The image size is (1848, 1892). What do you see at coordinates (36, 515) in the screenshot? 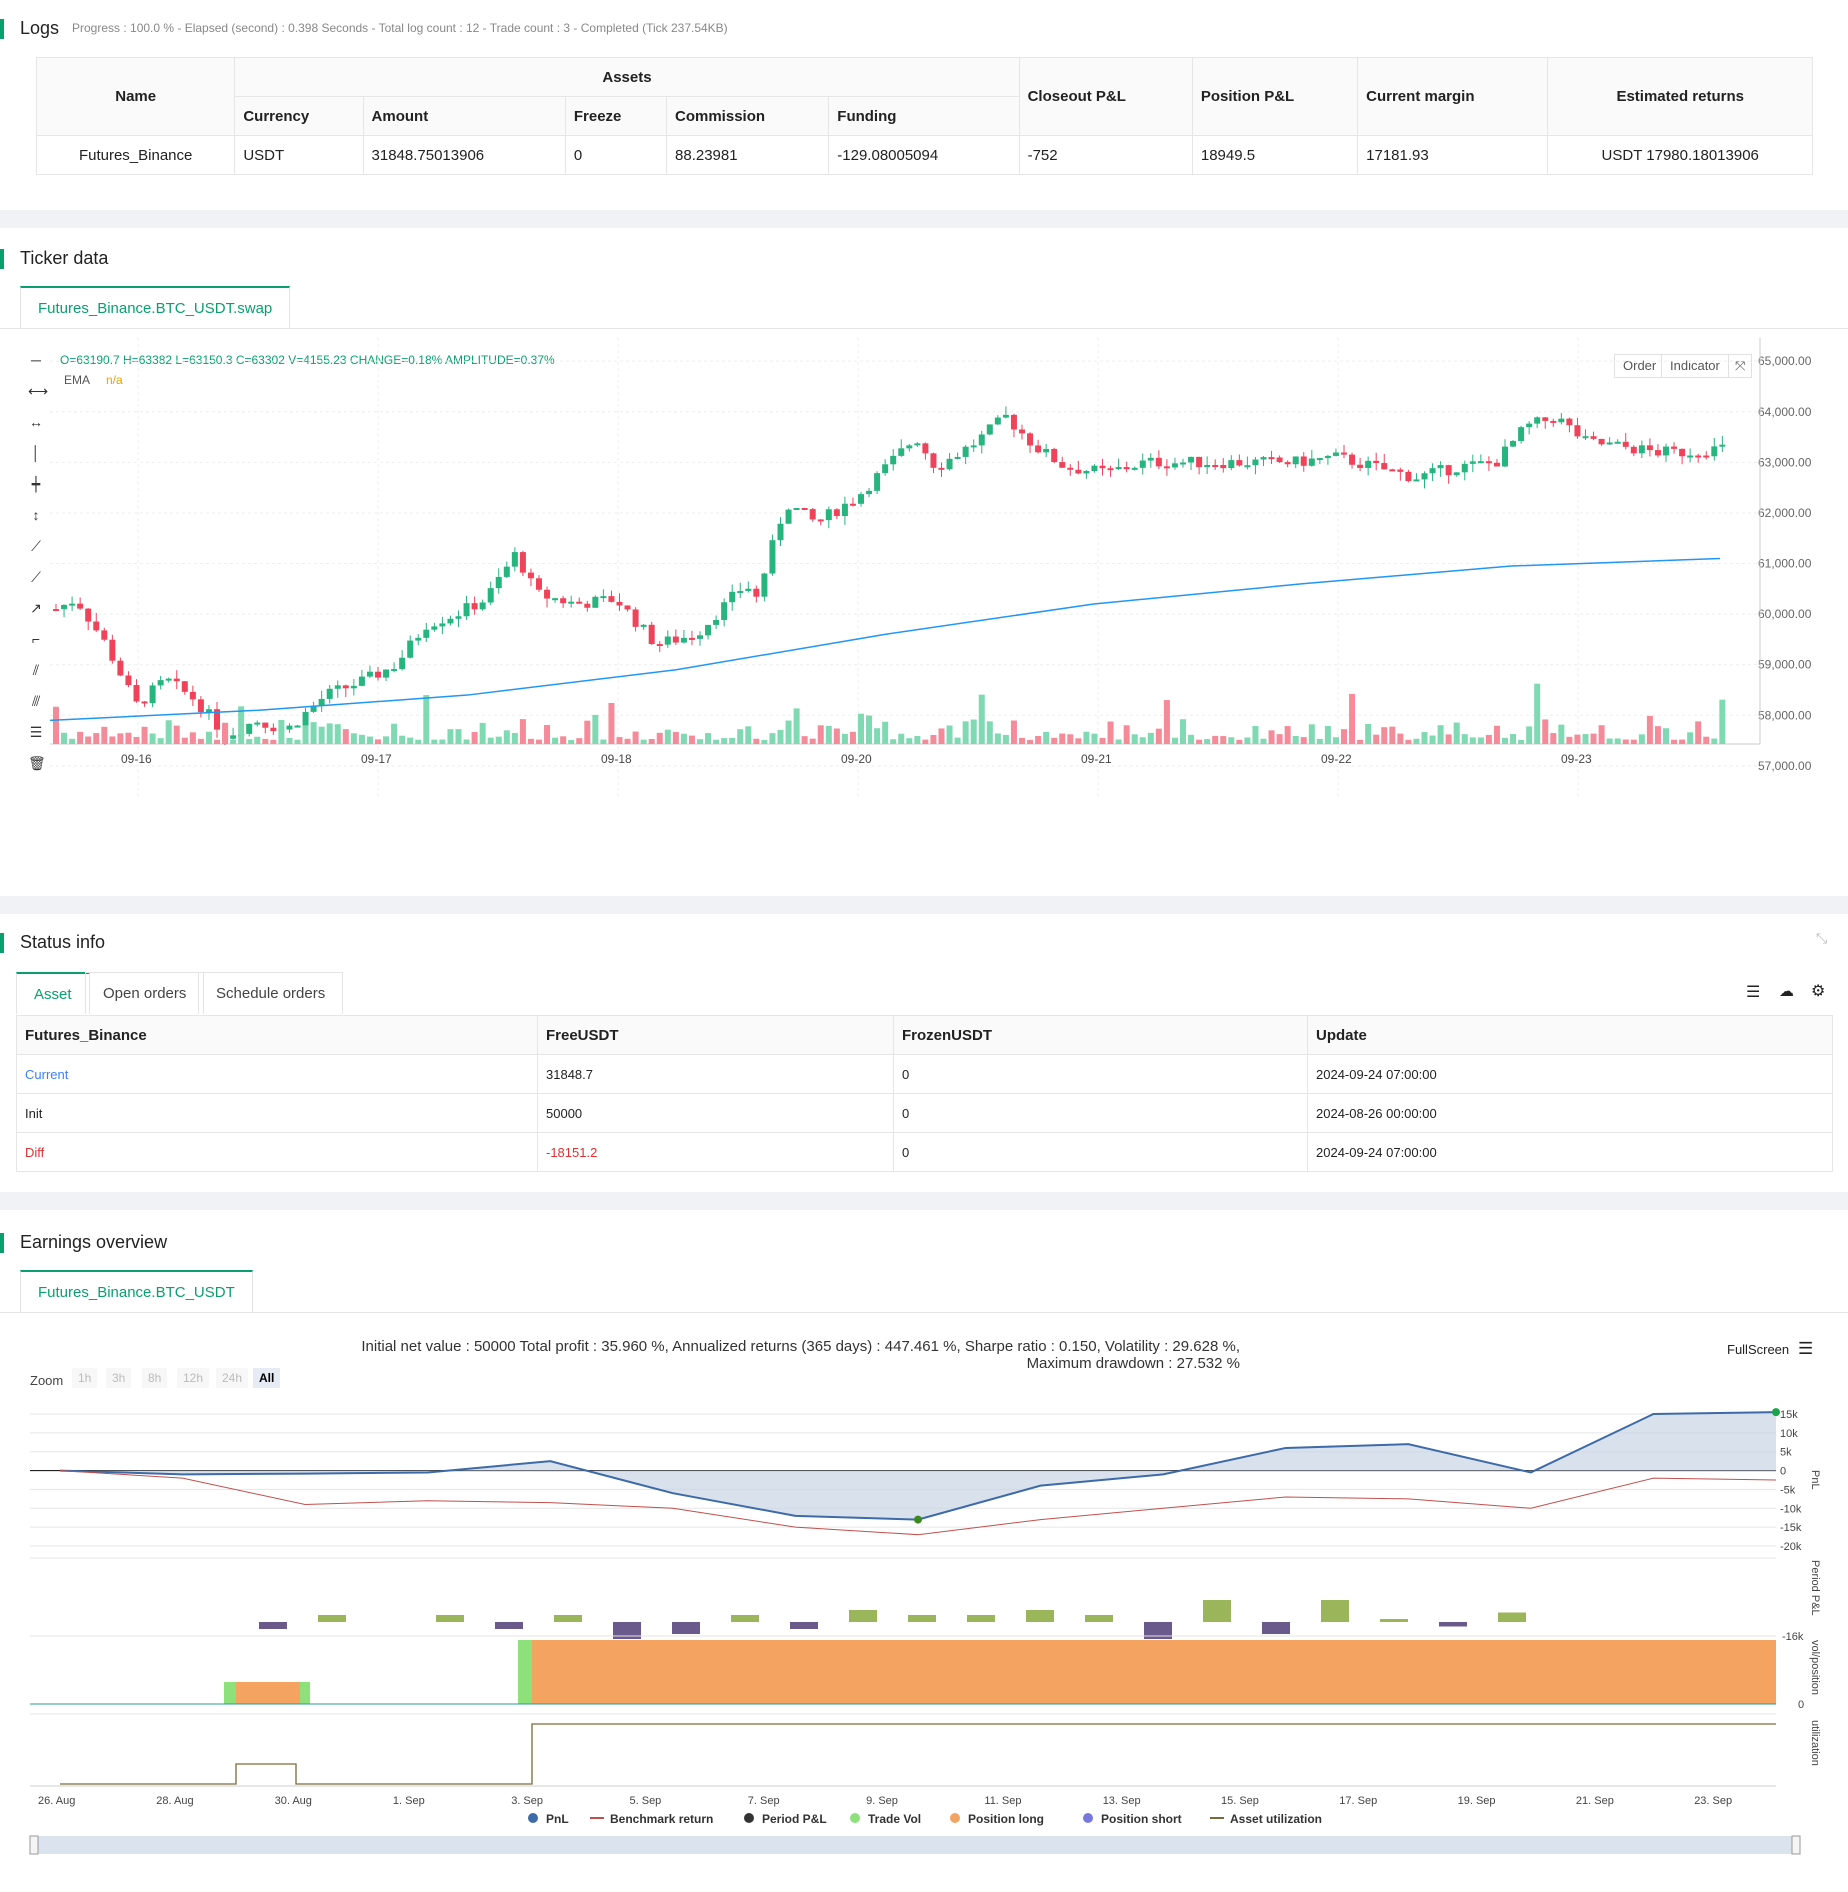
I see `vrange-tool-icon: ↕` at bounding box center [36, 515].